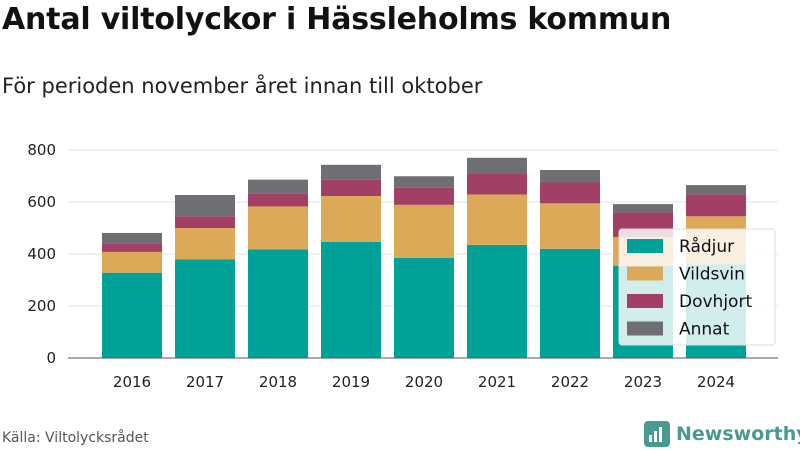 The image size is (800, 451). What do you see at coordinates (41, 306) in the screenshot?
I see `y-tick-label: 200` at bounding box center [41, 306].